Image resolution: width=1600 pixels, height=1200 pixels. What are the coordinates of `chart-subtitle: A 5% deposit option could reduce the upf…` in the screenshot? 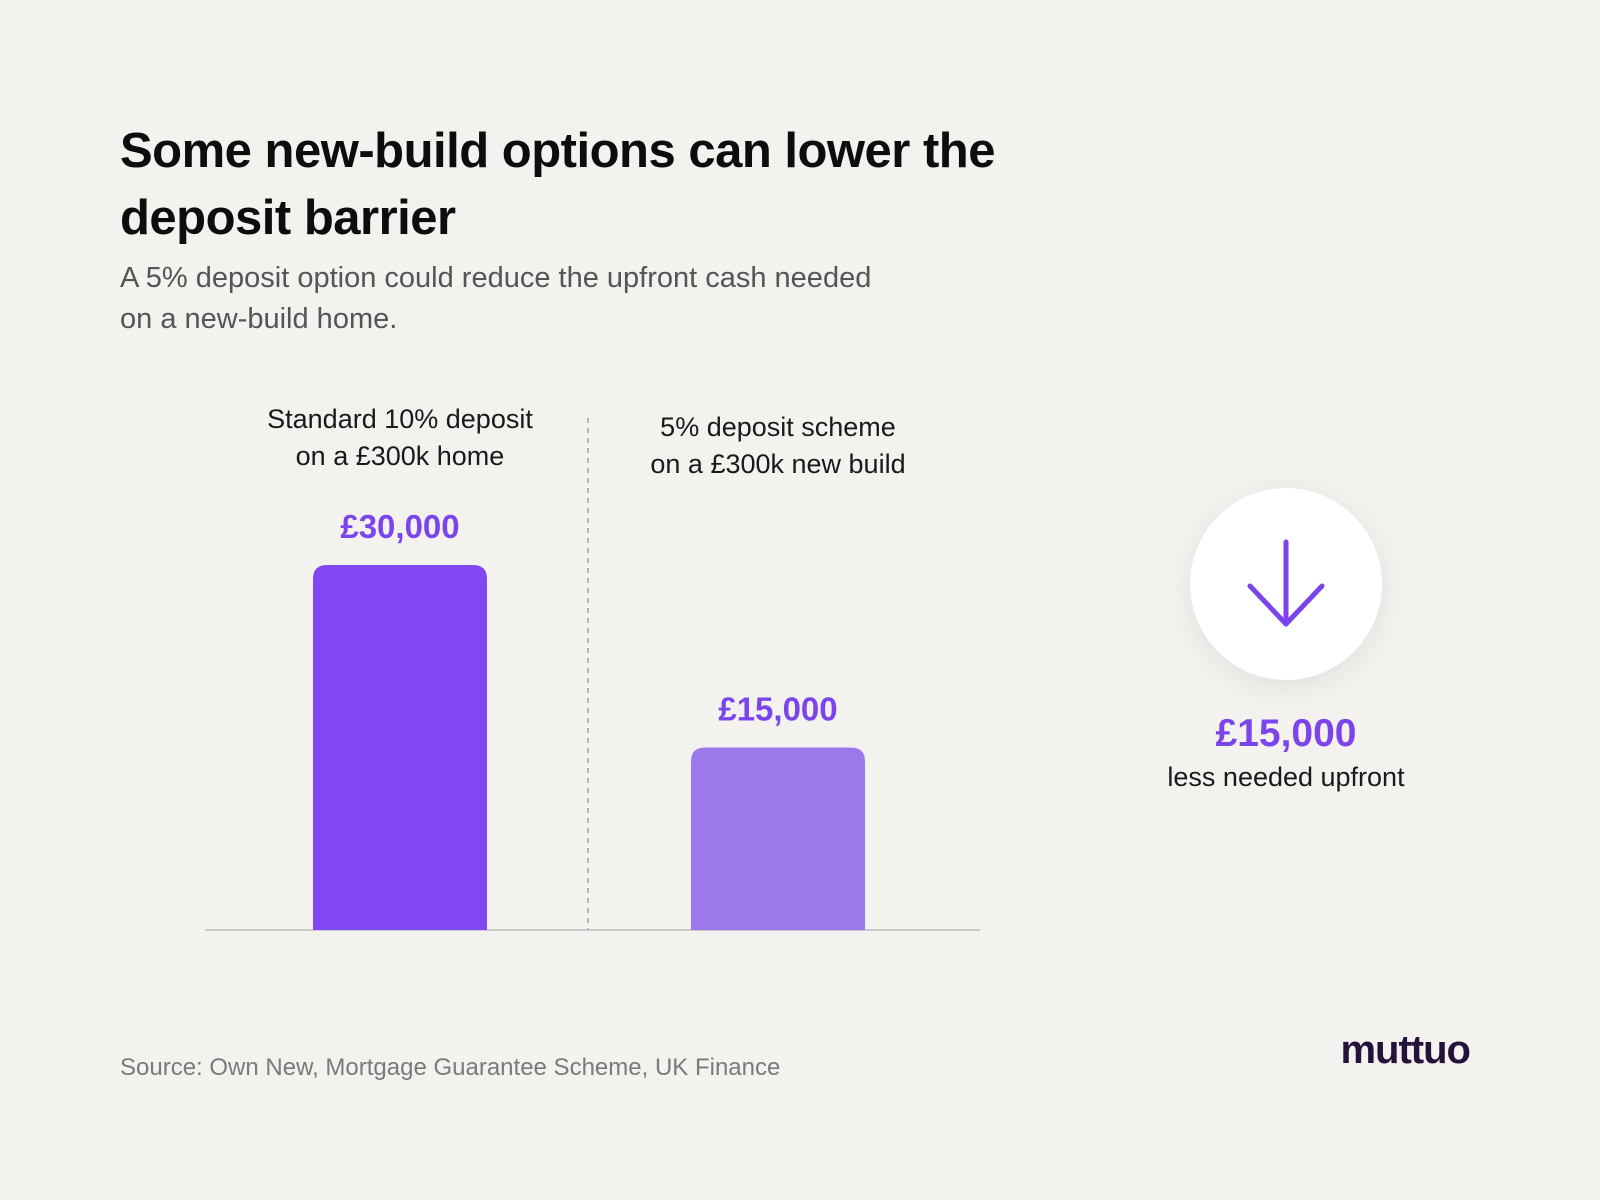 It's located at (496, 298).